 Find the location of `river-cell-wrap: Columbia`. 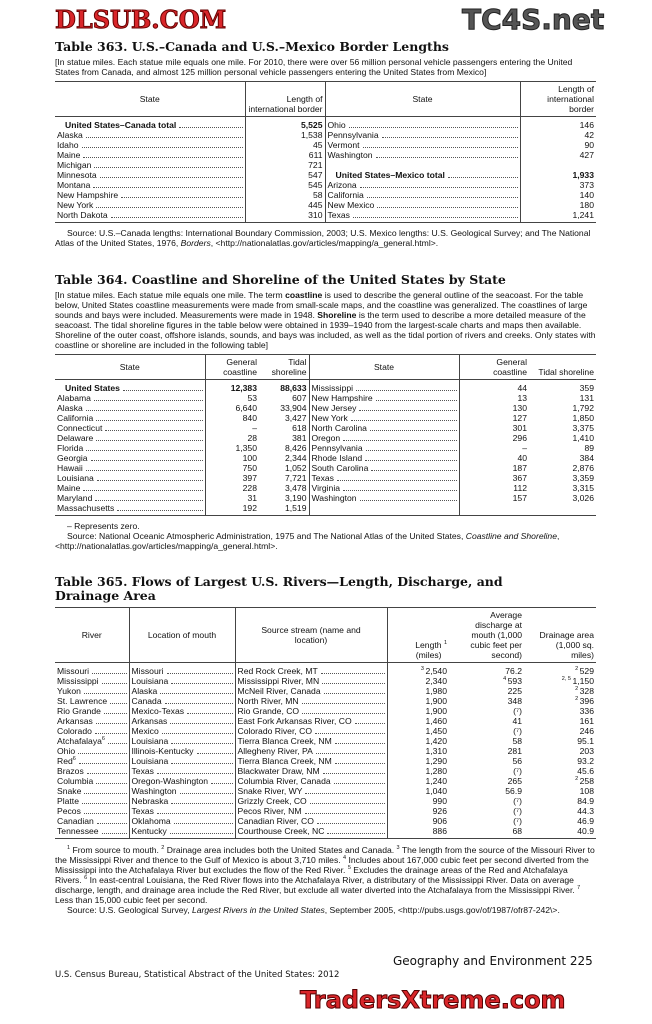

river-cell-wrap: Columbia is located at coordinates (92, 781).